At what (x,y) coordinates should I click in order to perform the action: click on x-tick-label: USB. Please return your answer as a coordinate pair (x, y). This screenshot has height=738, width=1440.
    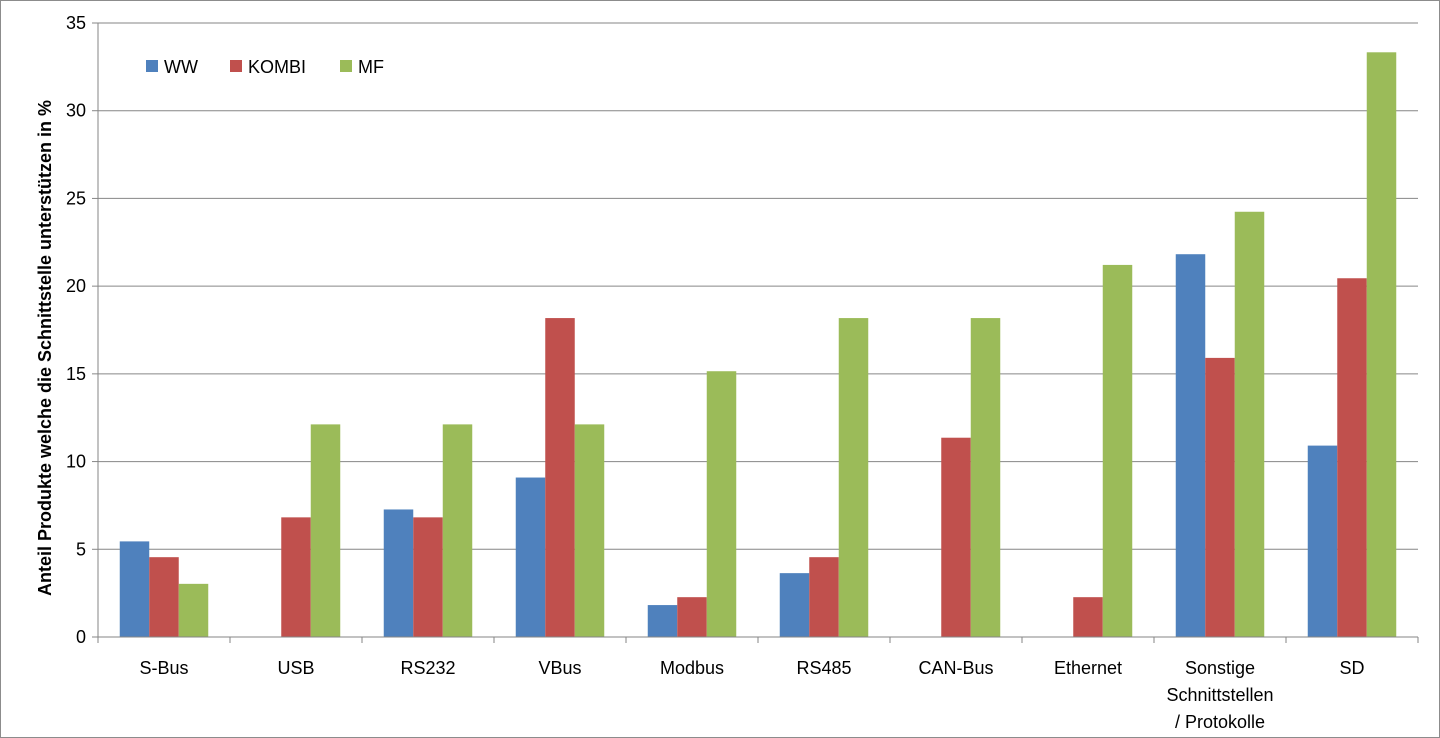
    Looking at the image, I should click on (295, 668).